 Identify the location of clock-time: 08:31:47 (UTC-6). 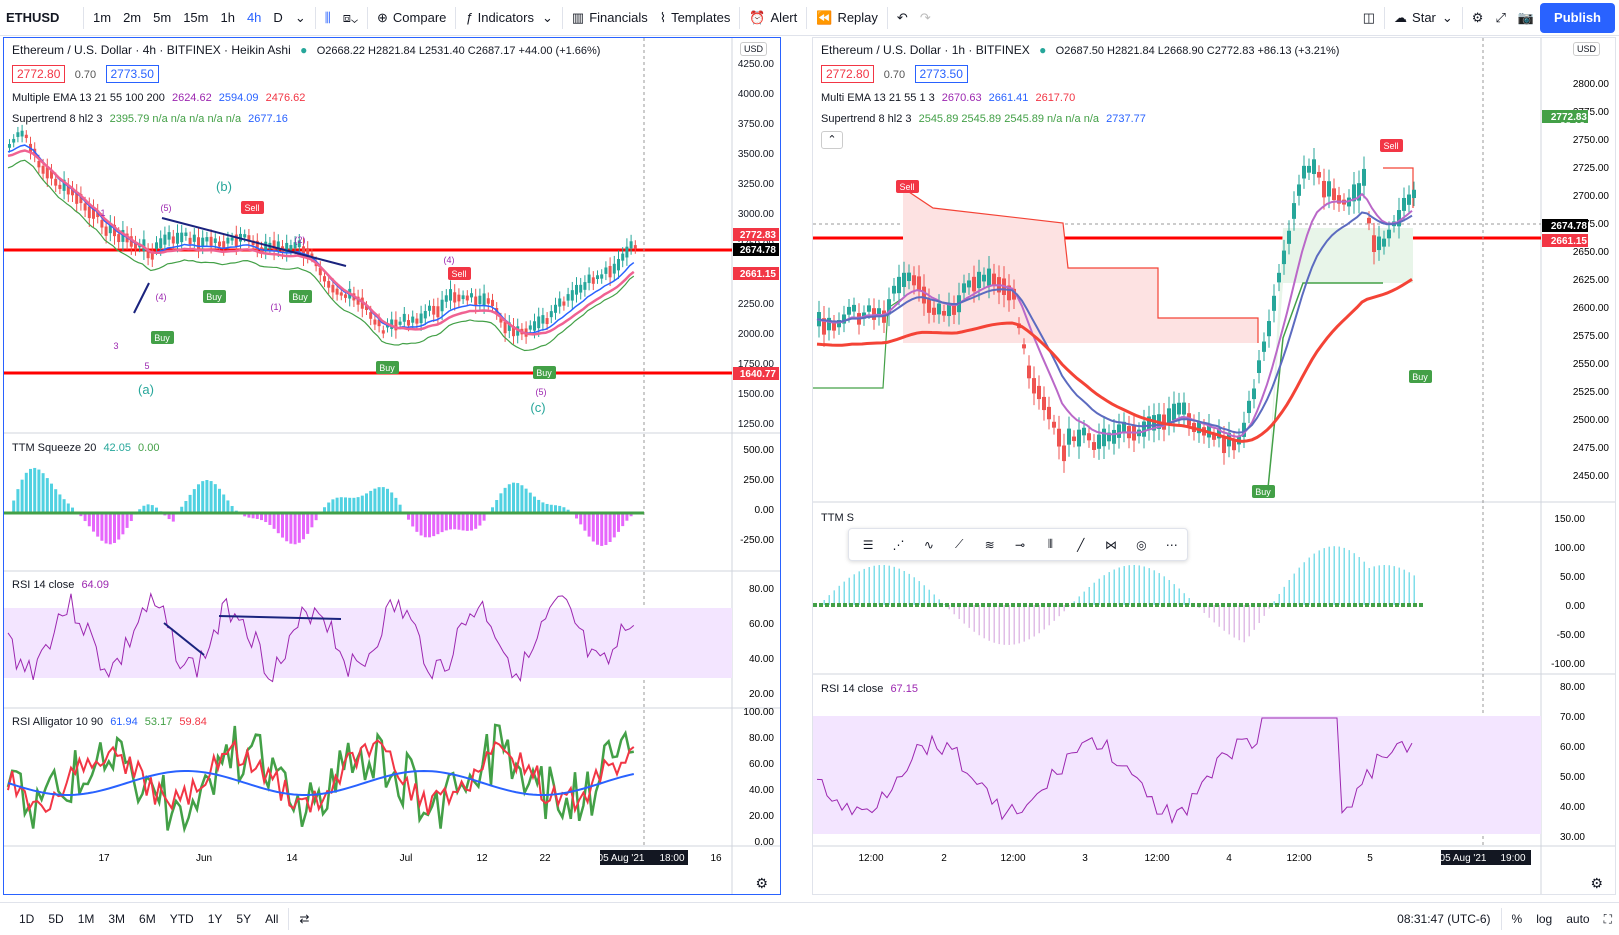
(1444, 919).